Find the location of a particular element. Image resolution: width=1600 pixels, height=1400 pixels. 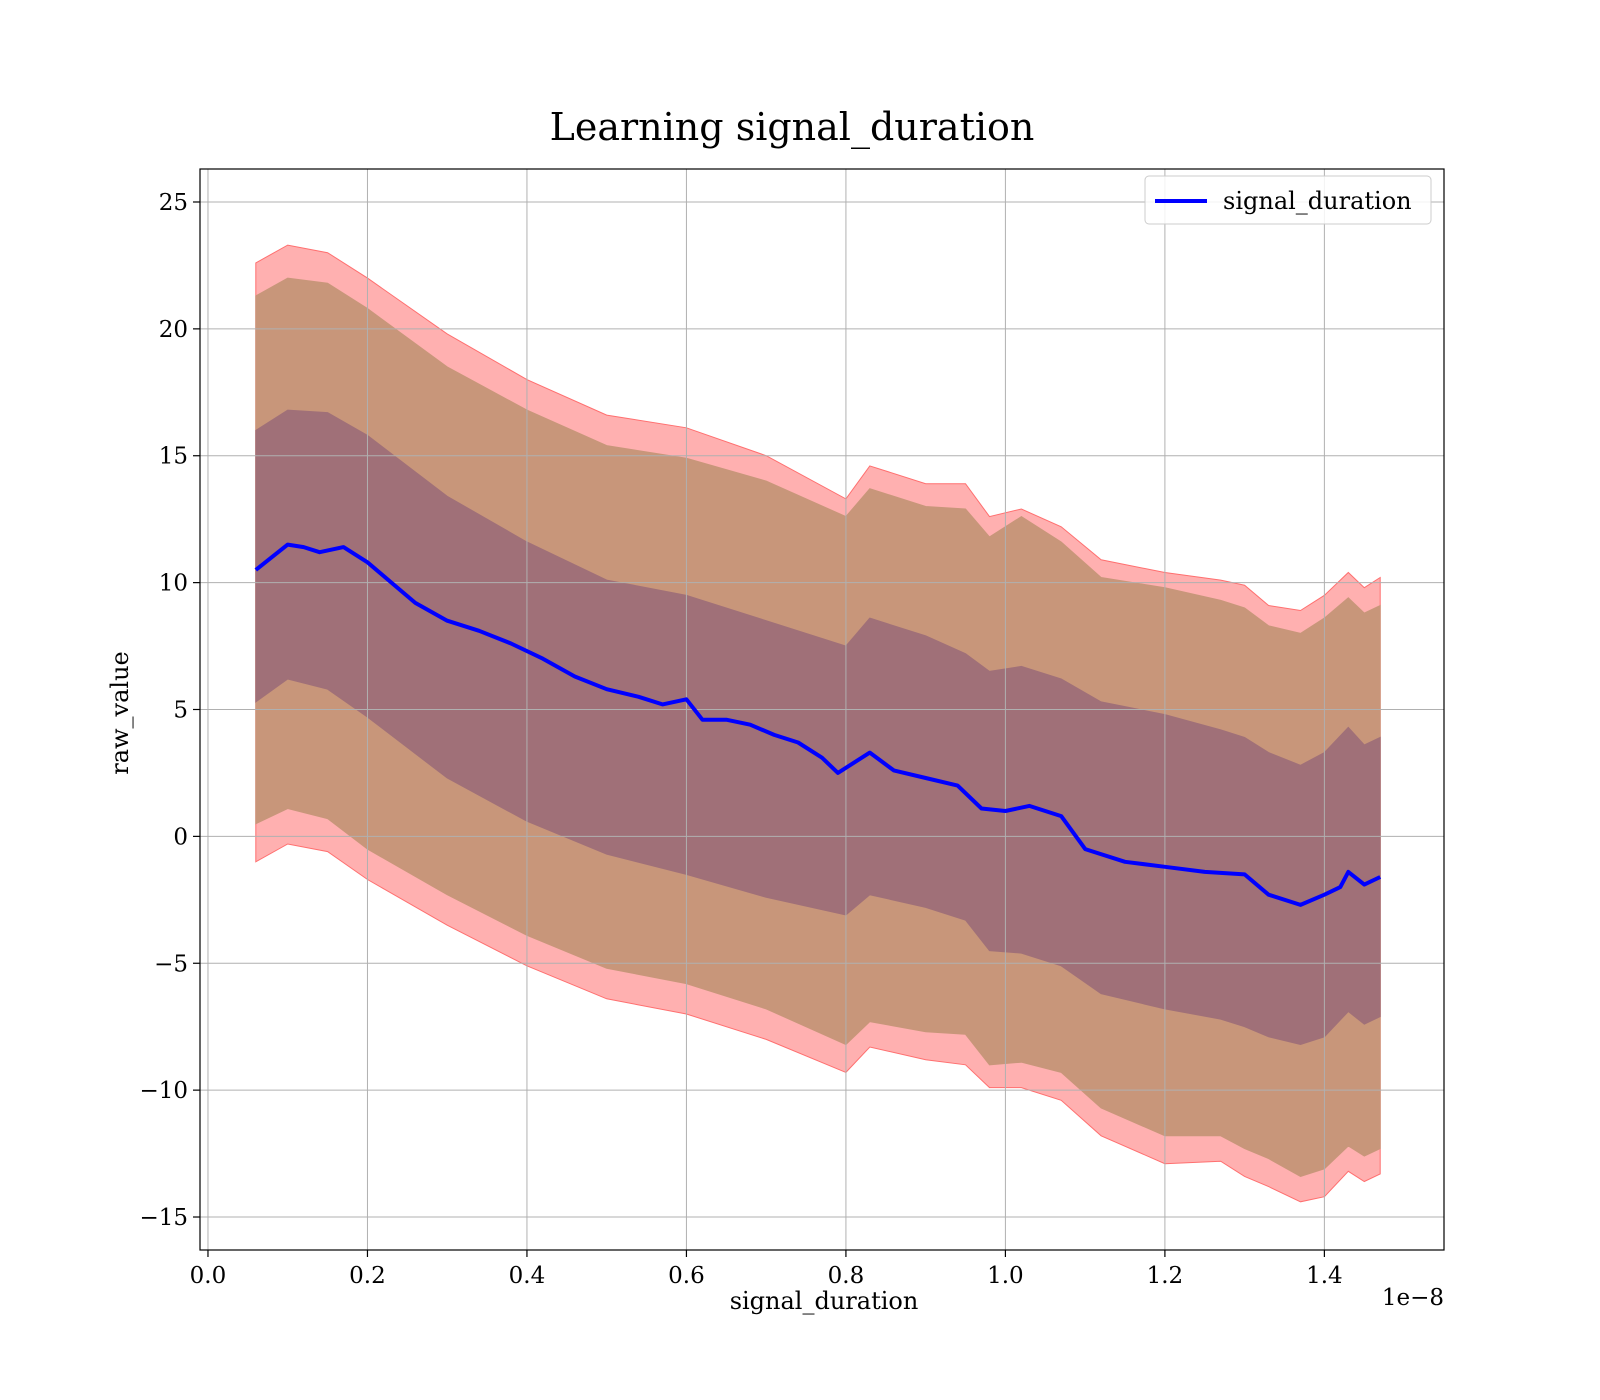

y-axis-label: raw_value is located at coordinates (120, 713).